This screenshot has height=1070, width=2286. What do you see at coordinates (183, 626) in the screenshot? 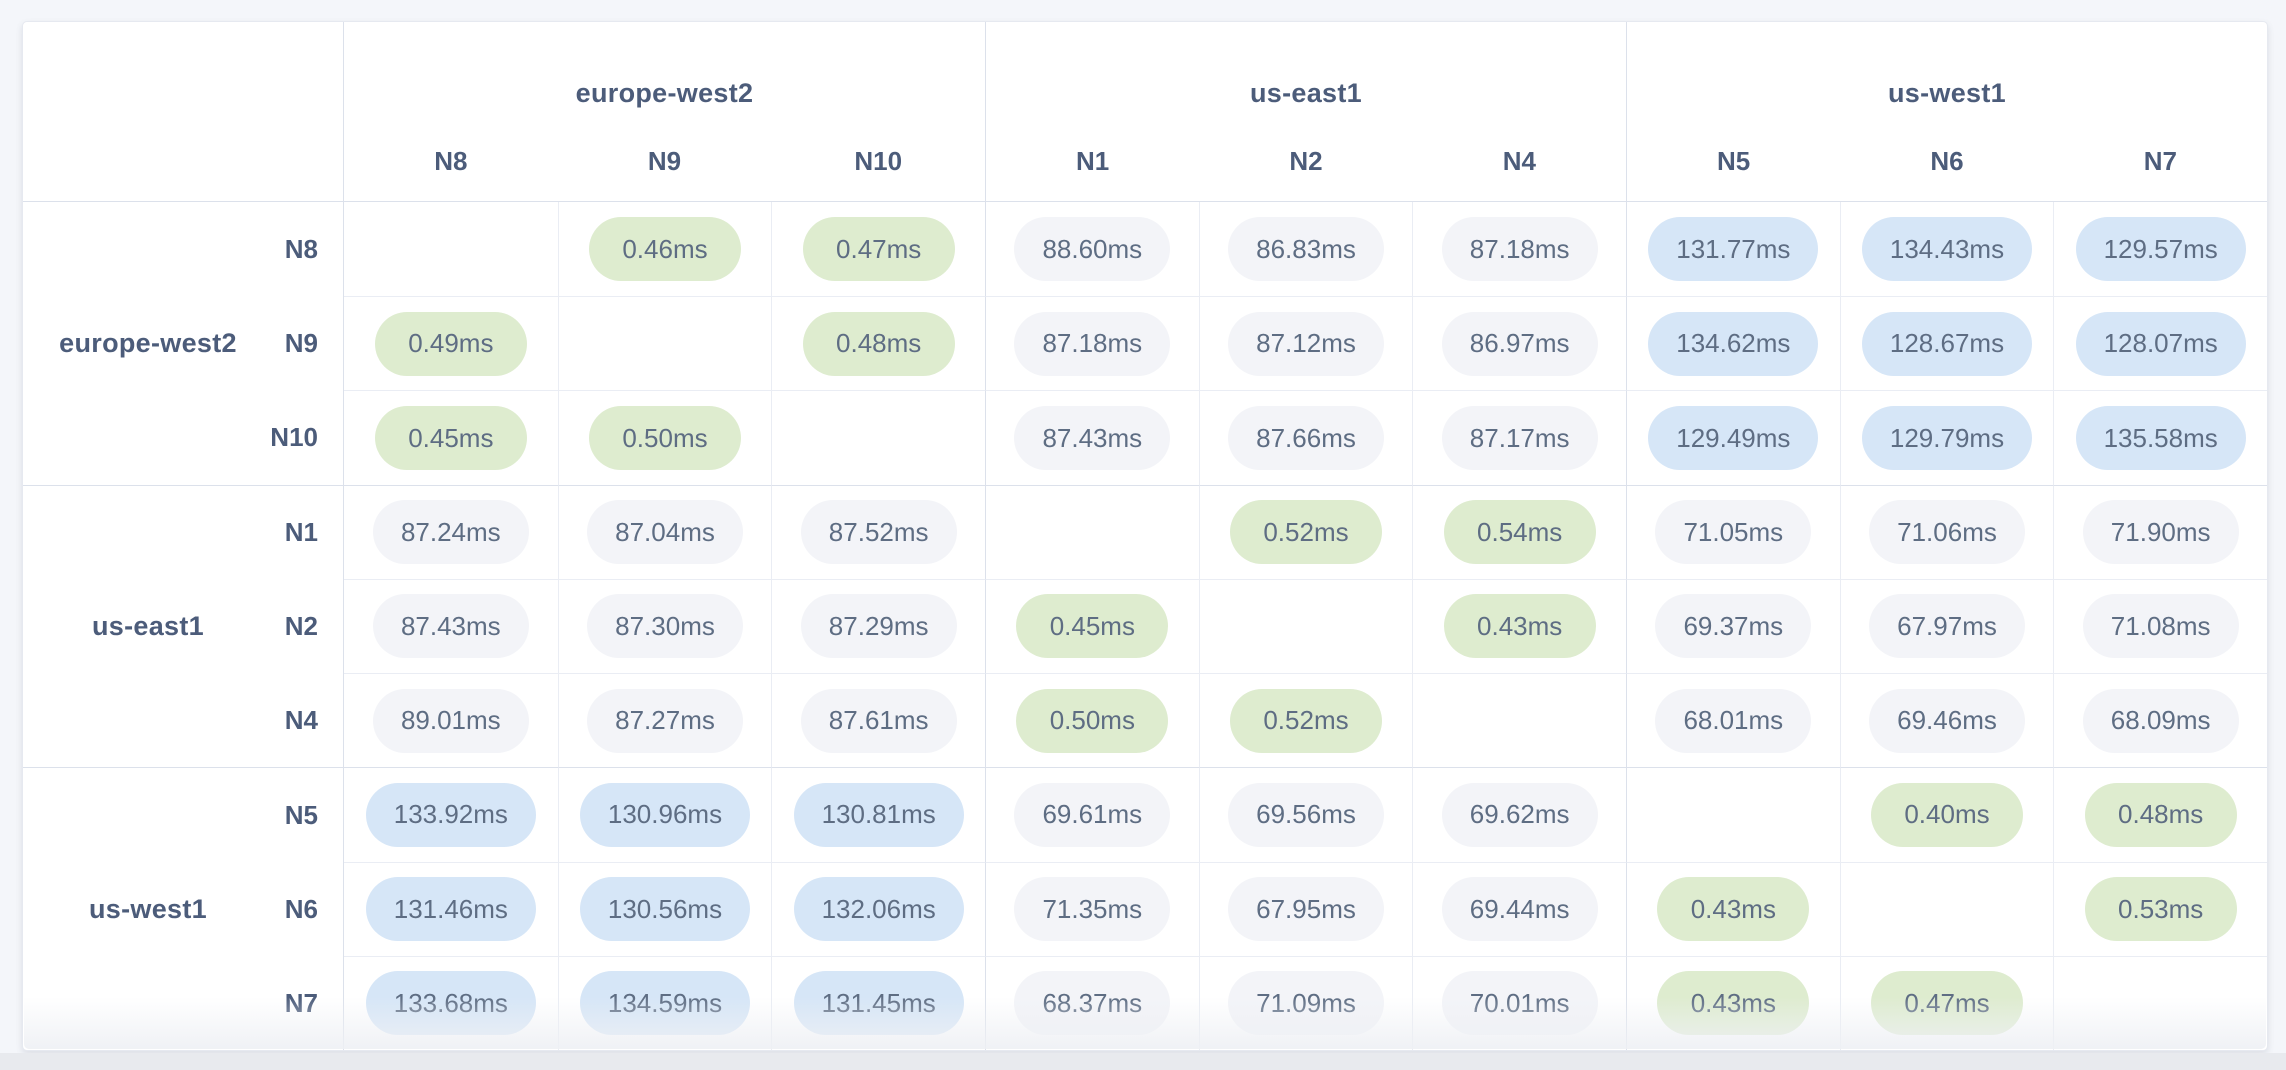
I see `row-group-header-us-east1: us-east1 N1 N2 N4` at bounding box center [183, 626].